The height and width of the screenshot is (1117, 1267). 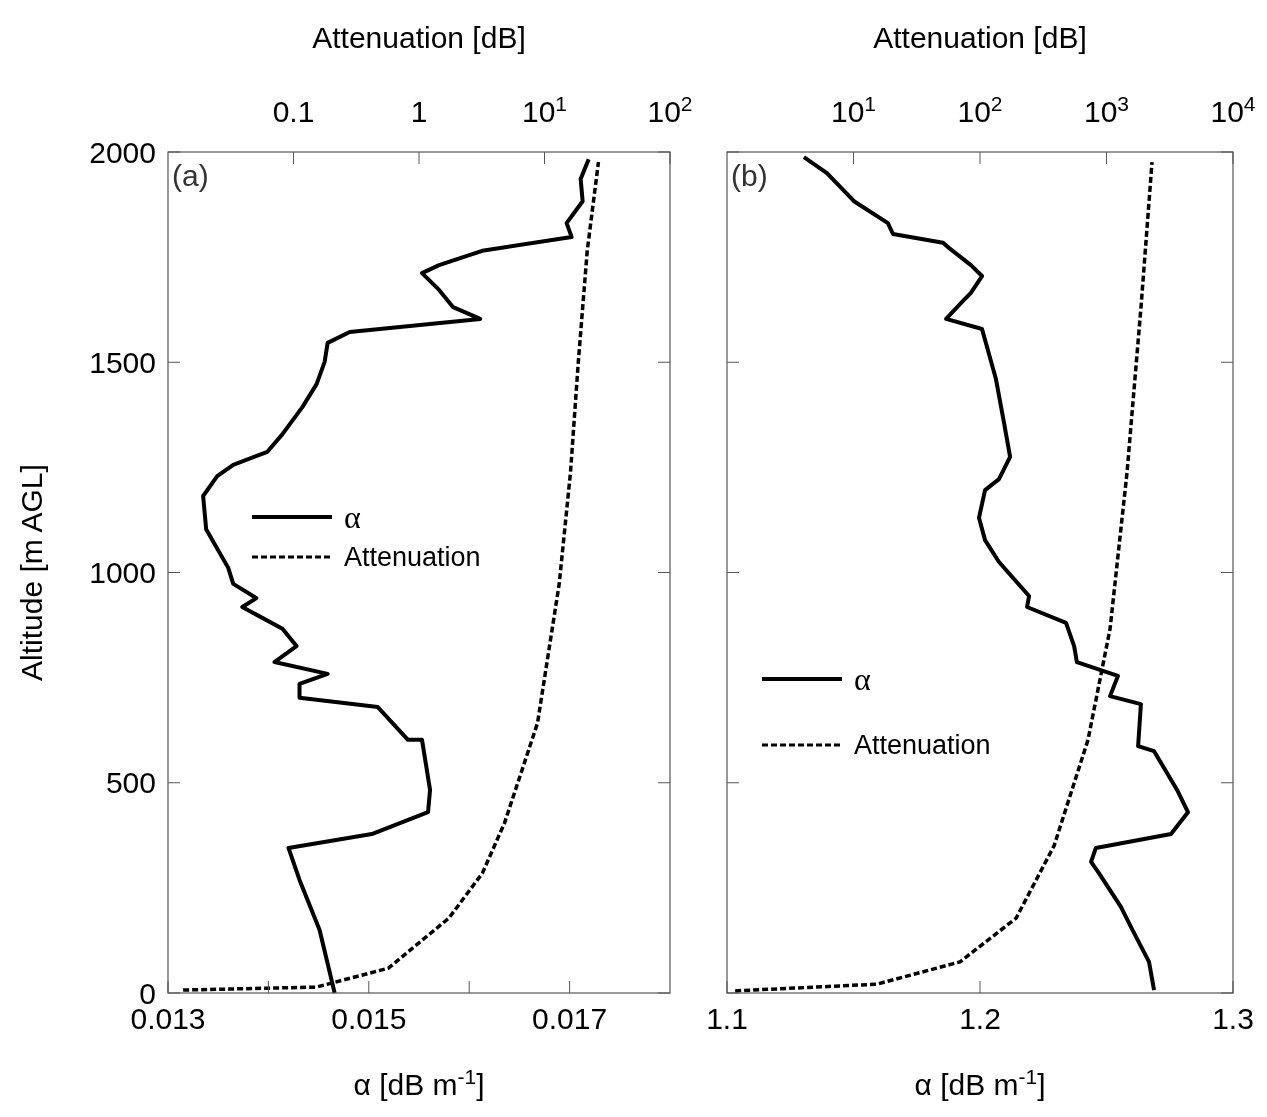 I want to click on y-tick-label: 2000, so click(x=122, y=152).